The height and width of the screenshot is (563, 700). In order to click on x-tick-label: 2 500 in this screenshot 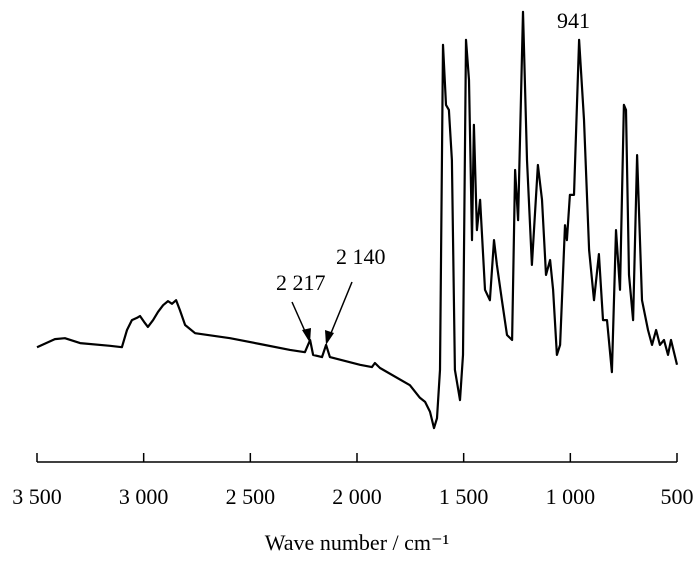, I will do `click(251, 496)`.